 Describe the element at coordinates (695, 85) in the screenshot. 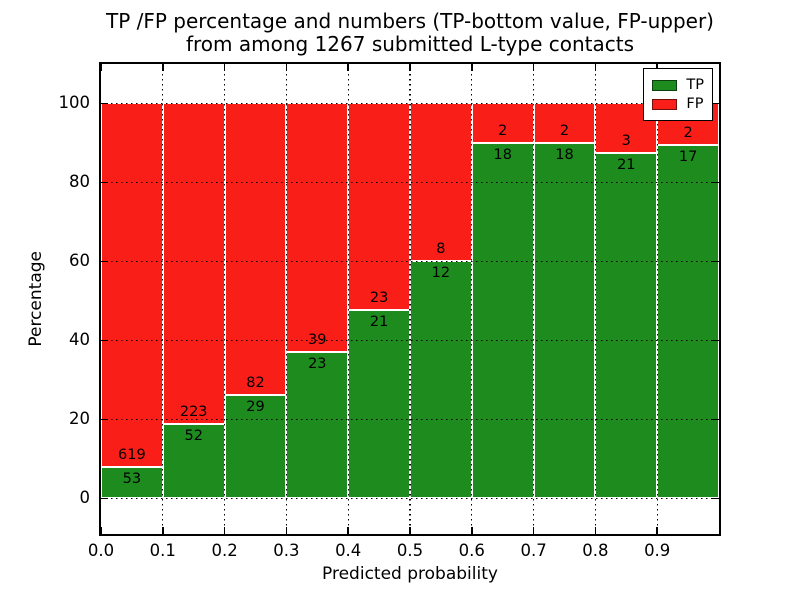

I see `legend-label-tp: TP` at that location.